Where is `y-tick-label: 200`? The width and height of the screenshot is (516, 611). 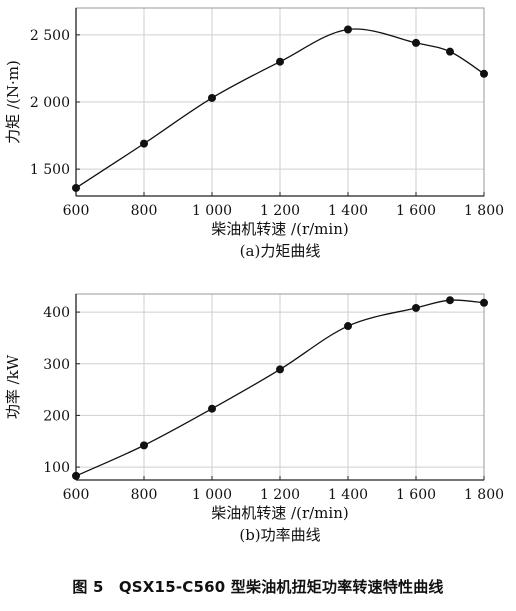 y-tick-label: 200 is located at coordinates (56, 416).